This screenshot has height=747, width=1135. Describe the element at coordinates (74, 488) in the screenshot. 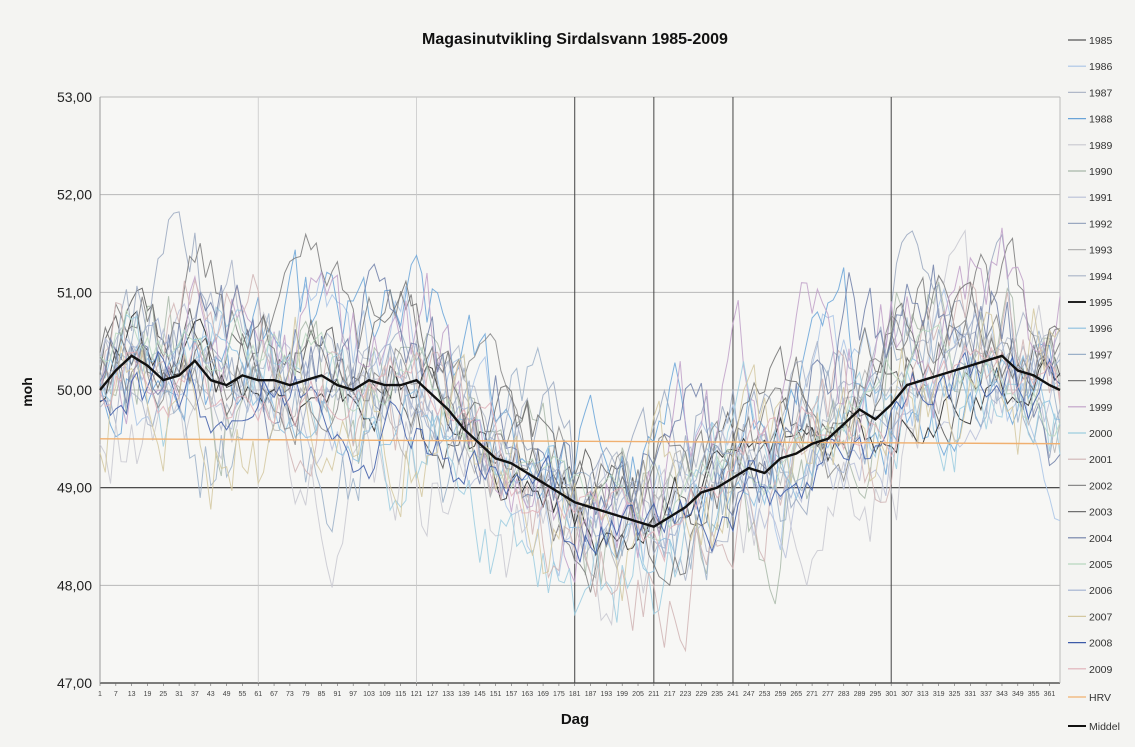

I see `y-tick-label: 49,00` at that location.